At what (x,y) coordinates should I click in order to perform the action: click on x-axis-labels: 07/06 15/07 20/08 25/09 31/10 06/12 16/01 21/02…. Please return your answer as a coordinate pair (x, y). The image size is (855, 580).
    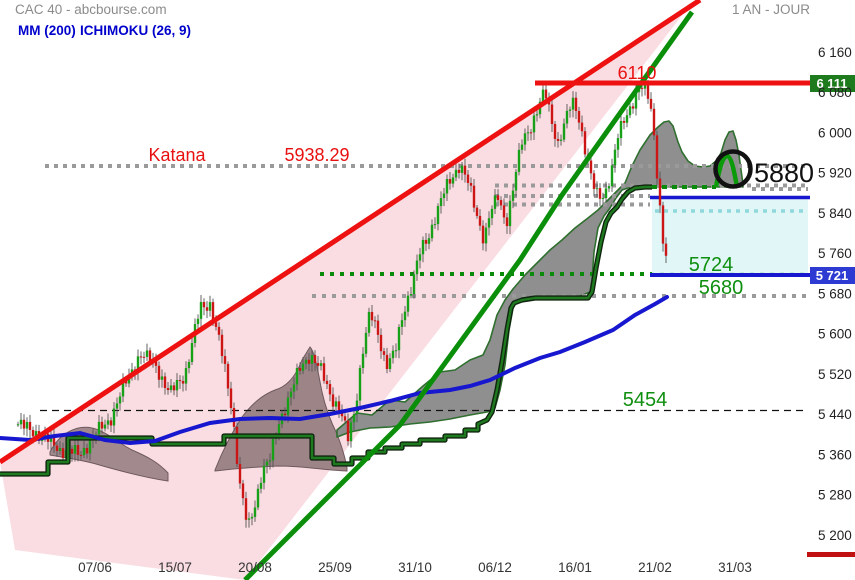
    Looking at the image, I should click on (415, 567).